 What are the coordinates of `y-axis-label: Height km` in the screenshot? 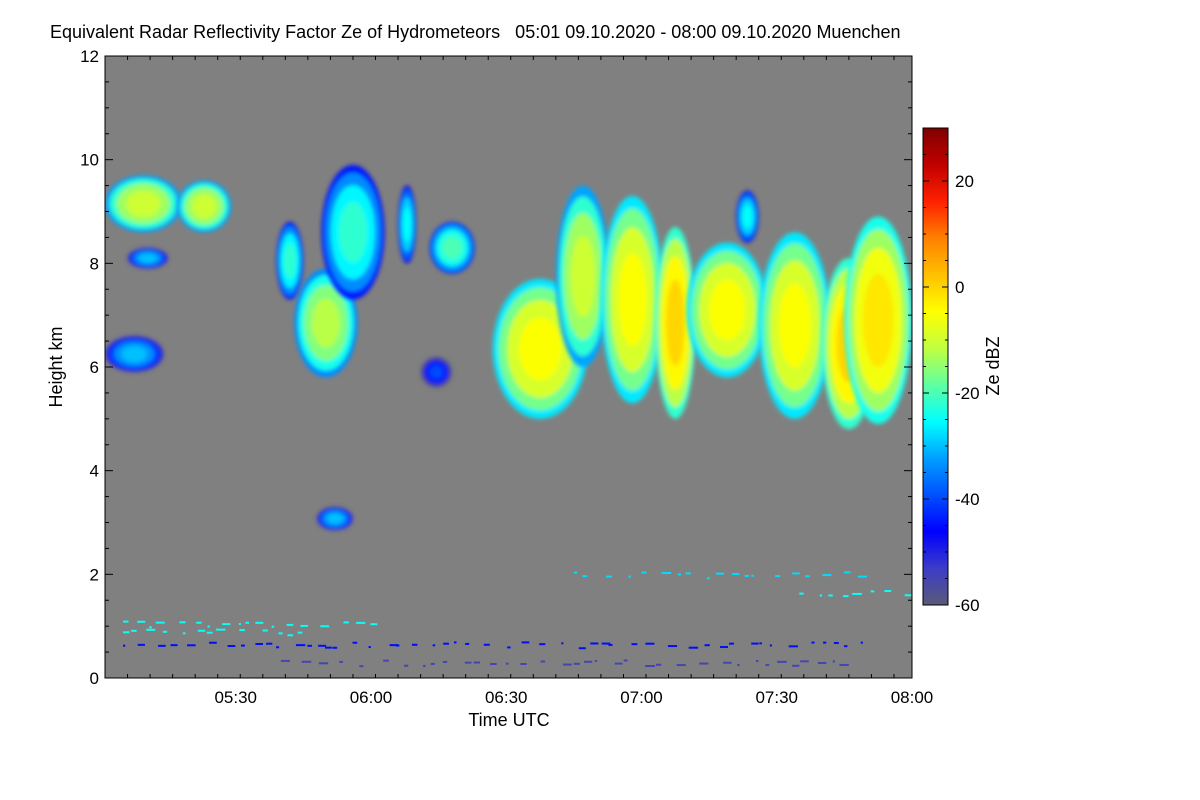 It's located at (56, 366).